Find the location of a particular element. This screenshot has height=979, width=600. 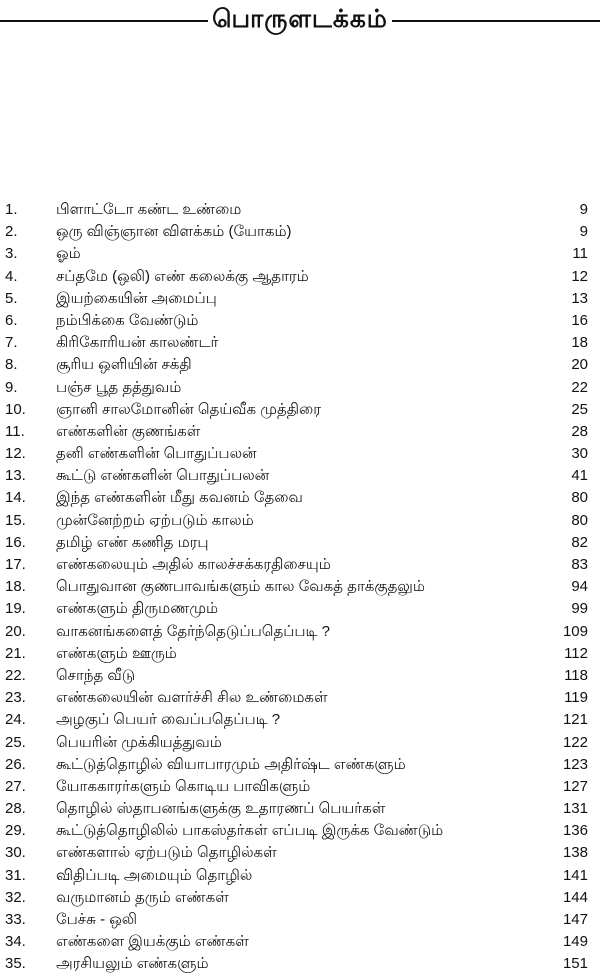

entry-number: 32. is located at coordinates (15, 897).